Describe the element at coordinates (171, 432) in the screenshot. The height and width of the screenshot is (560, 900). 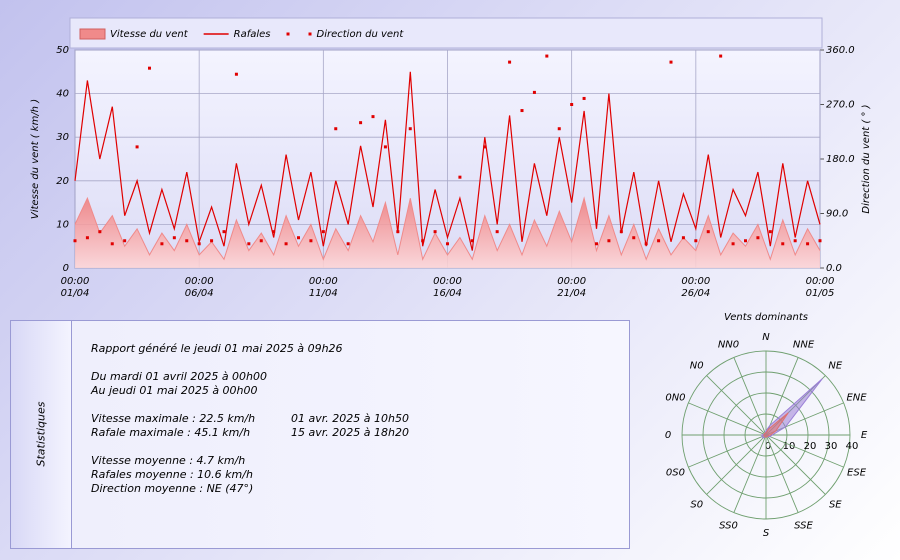
I see `max-gust: Rafale maximale : 45.1 km/h` at that location.